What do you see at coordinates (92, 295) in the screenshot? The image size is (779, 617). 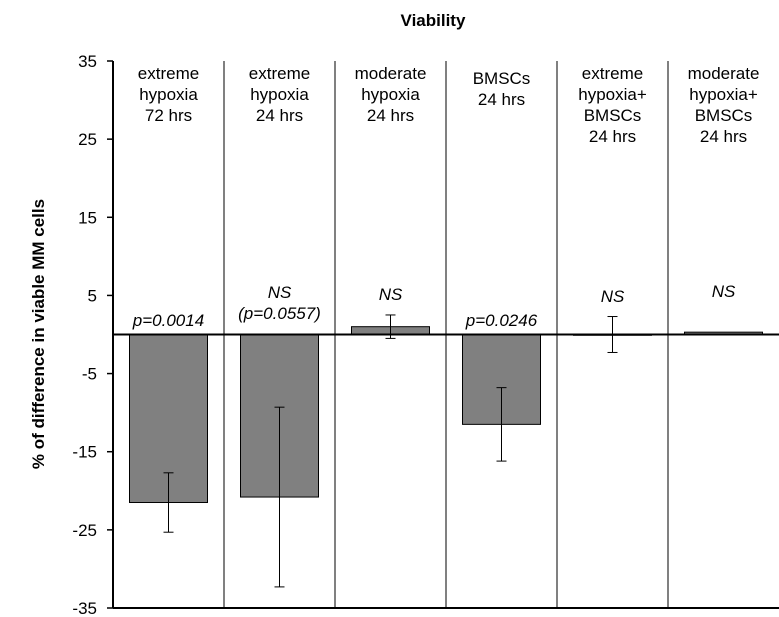 I see `y-tick-label: 5` at bounding box center [92, 295].